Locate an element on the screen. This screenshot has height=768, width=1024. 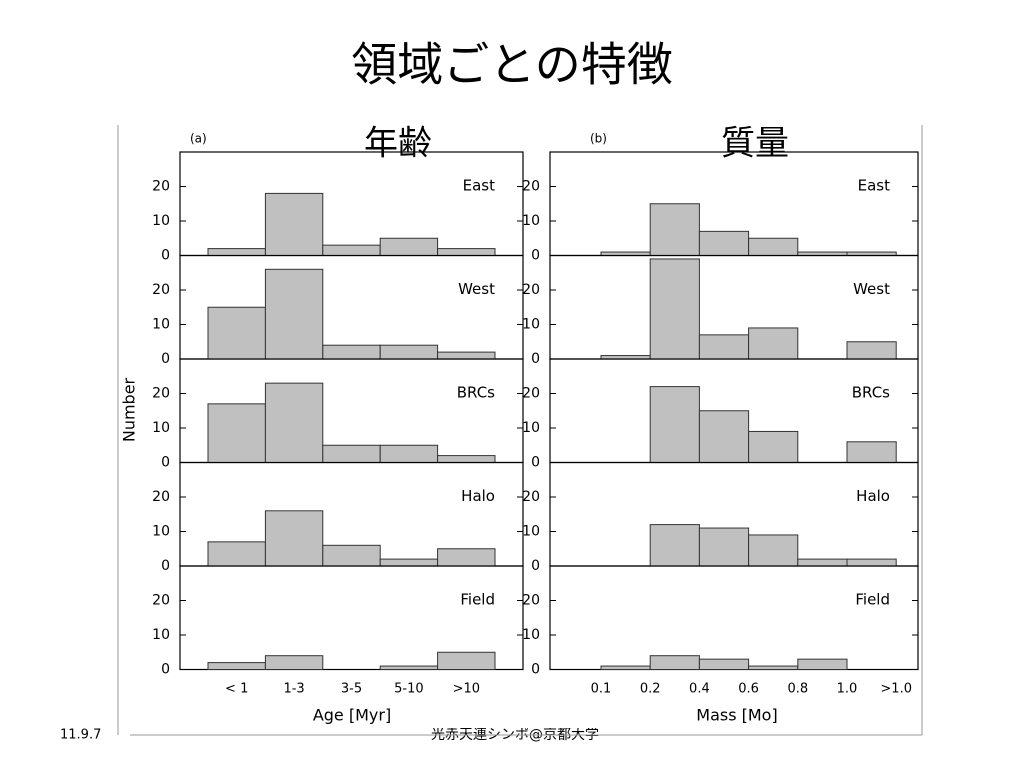
x-axis-label: Age [Myr] is located at coordinates (352, 715).